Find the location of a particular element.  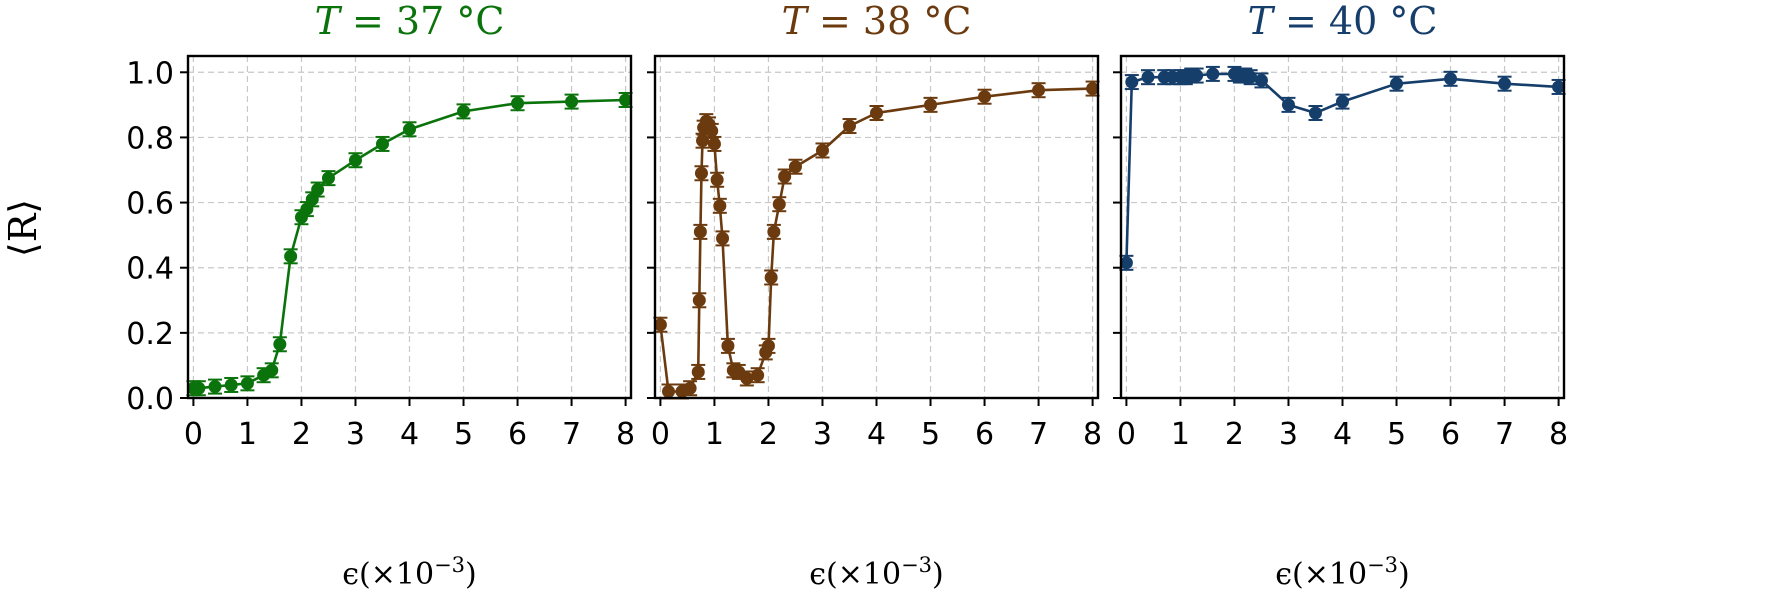

y-tick-label: 0.6 is located at coordinates (150, 204).